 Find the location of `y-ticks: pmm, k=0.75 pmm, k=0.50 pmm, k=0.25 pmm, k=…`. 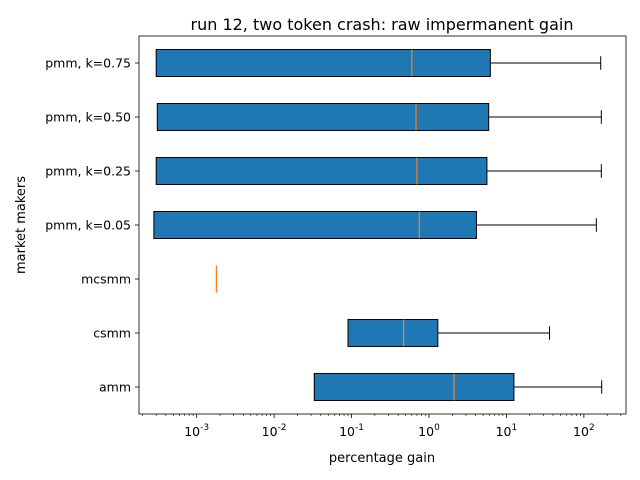

y-ticks: pmm, k=0.75 pmm, k=0.50 pmm, k=0.25 pmm, k=… is located at coordinates (92, 225).